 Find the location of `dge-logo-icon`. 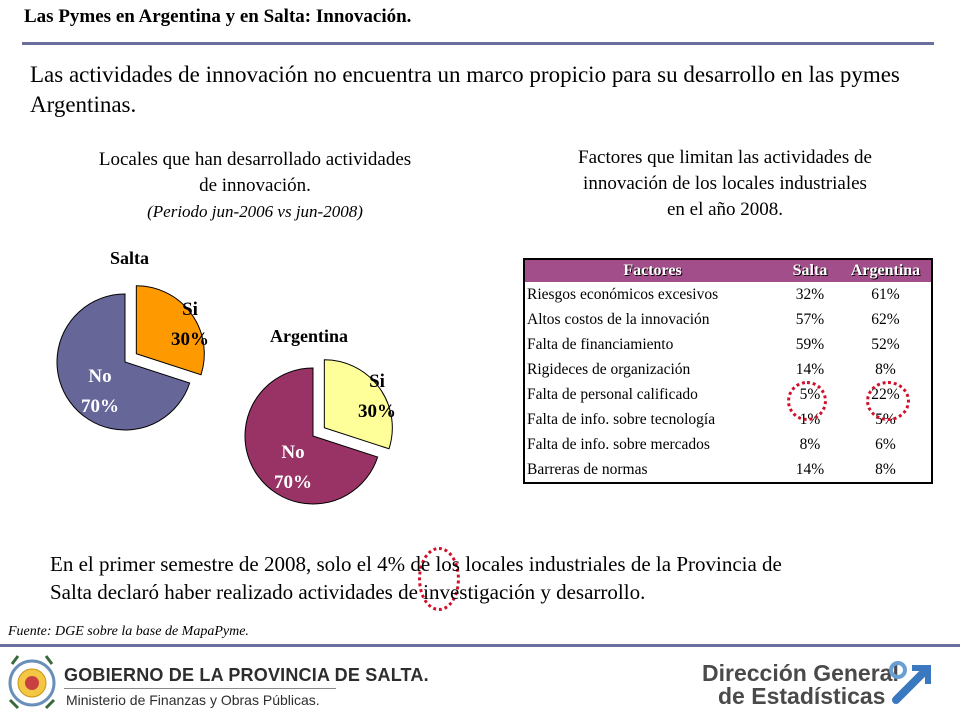

dge-logo-icon is located at coordinates (910, 682).